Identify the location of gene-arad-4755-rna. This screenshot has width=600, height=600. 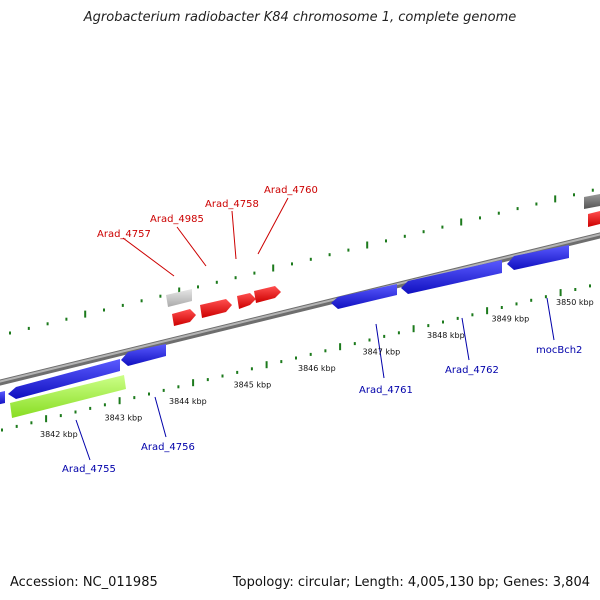
(68, 396).